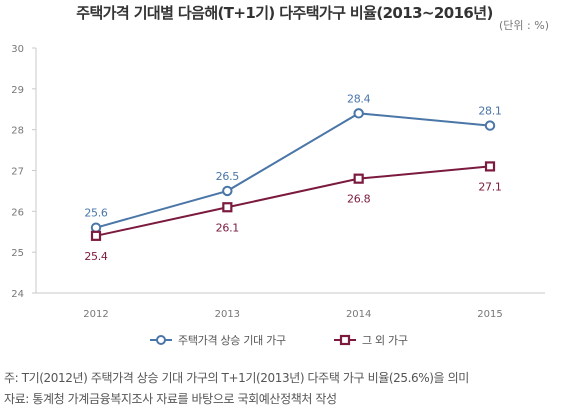  Describe the element at coordinates (95, 314) in the screenshot. I see `x-tick-label: 2012` at that location.